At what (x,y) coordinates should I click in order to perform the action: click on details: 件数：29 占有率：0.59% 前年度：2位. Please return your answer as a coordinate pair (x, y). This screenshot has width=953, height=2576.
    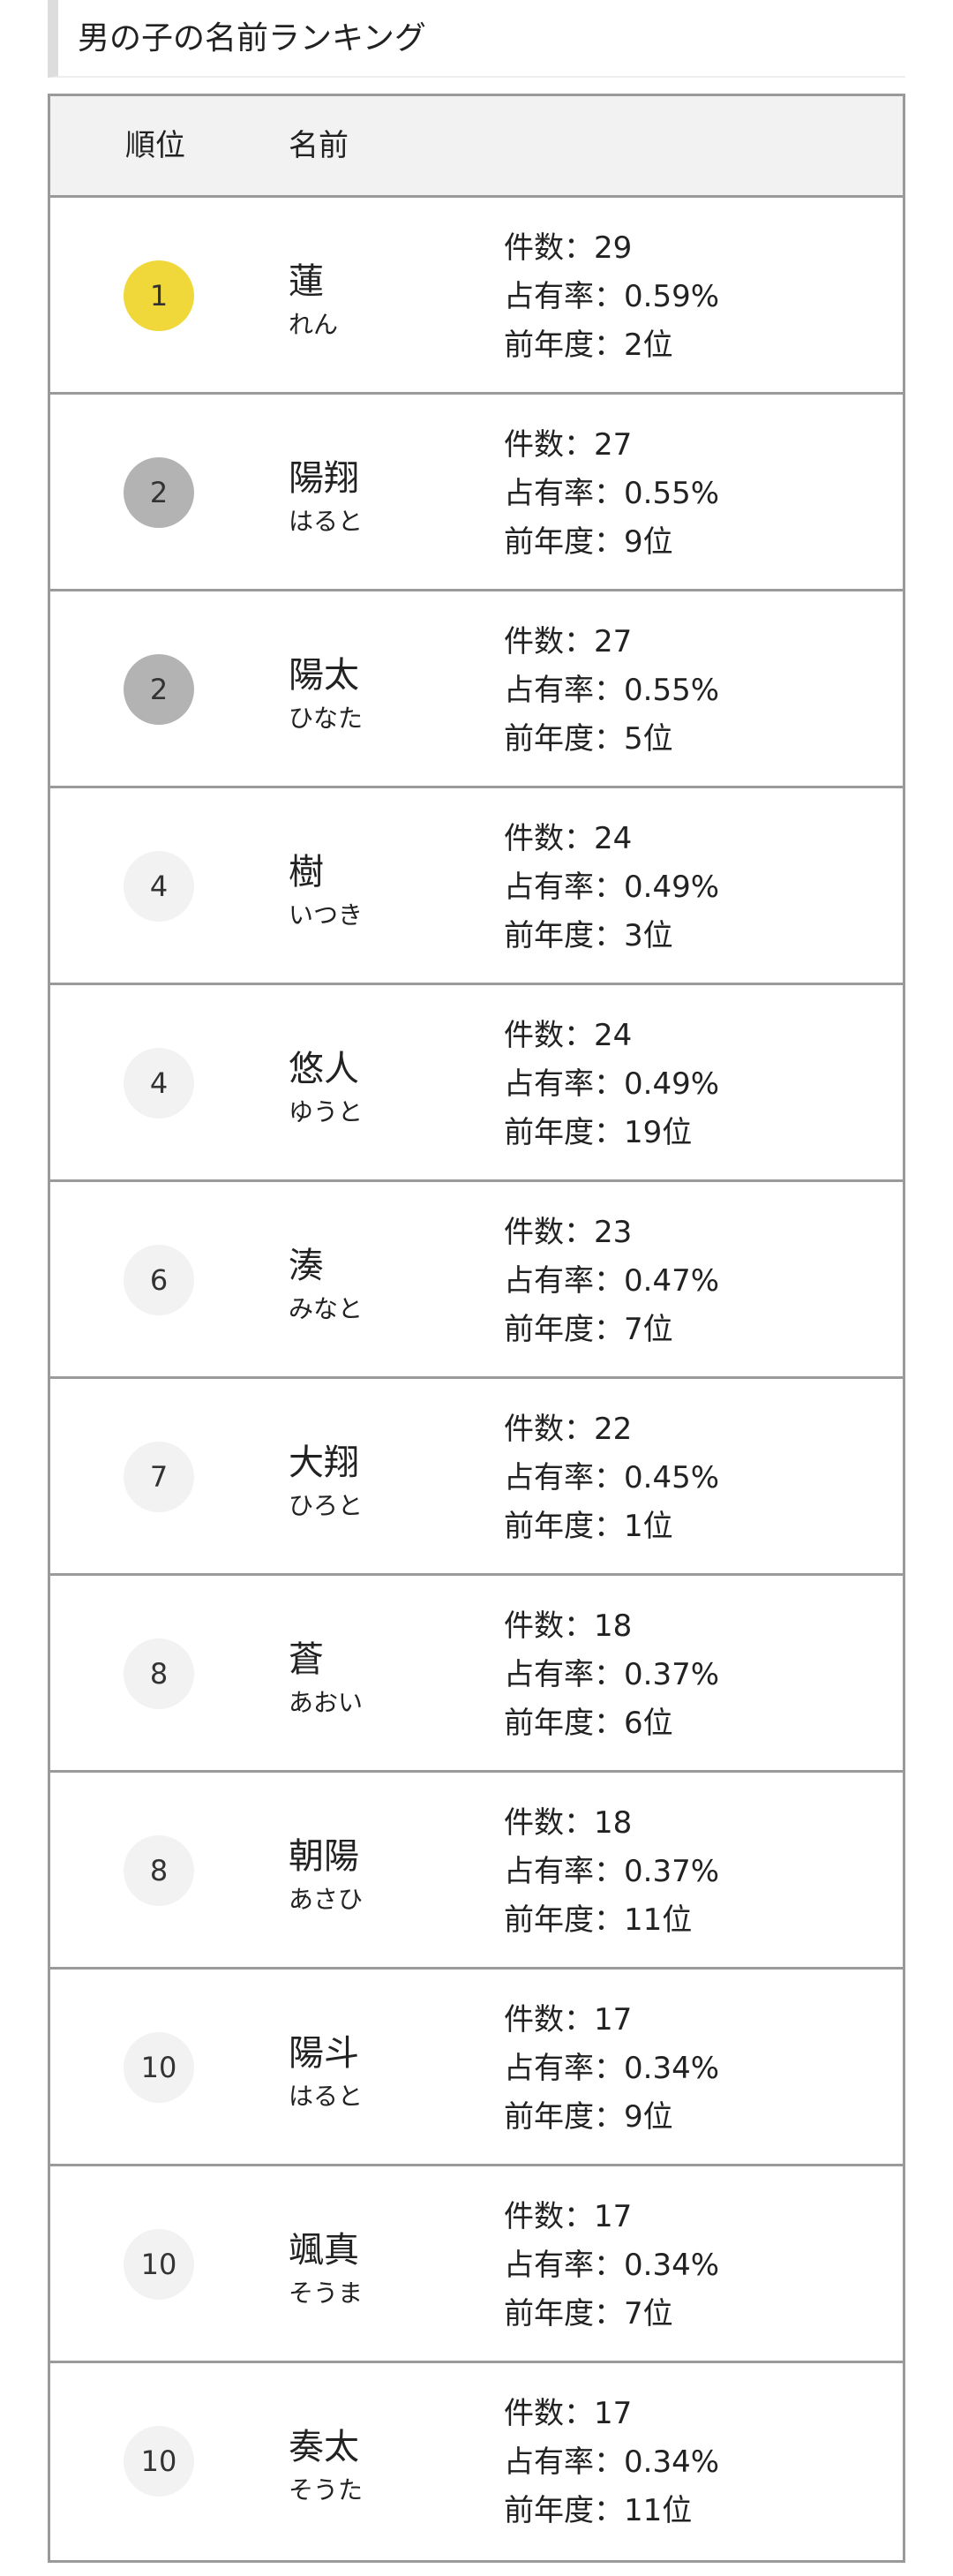
    Looking at the image, I should click on (611, 297).